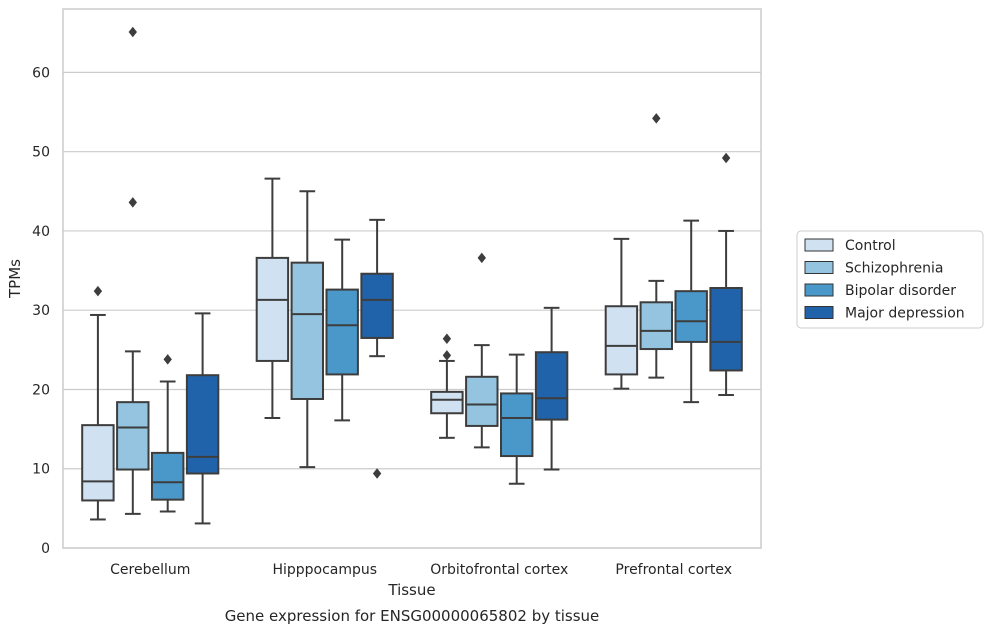  I want to click on y-tick-label: 20, so click(41, 390).